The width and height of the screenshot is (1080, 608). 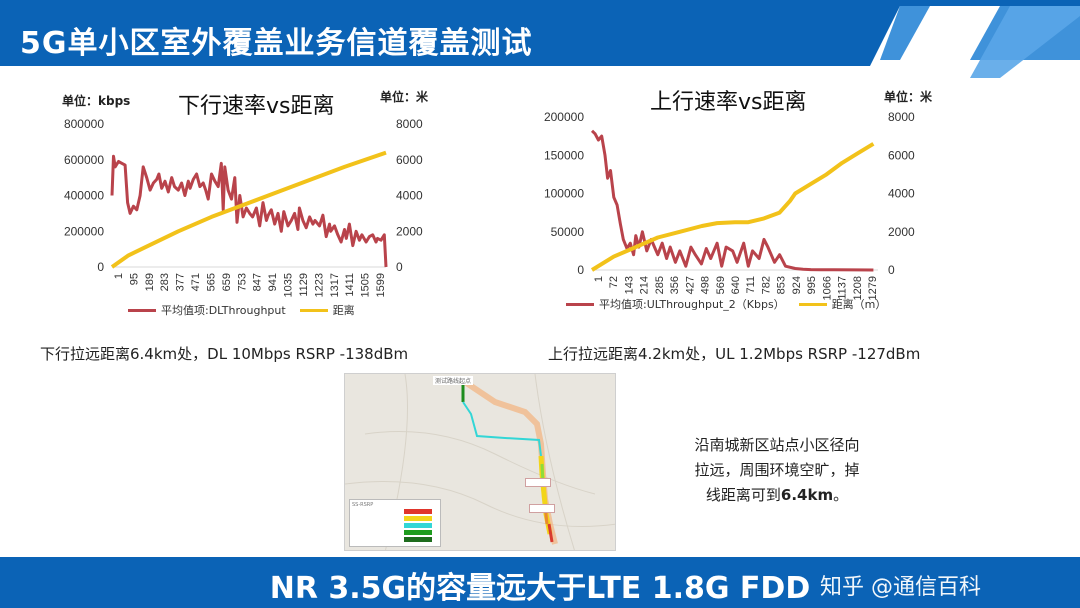 What do you see at coordinates (812, 285) in the screenshot?
I see `ul-x-tick: 995` at bounding box center [812, 285].